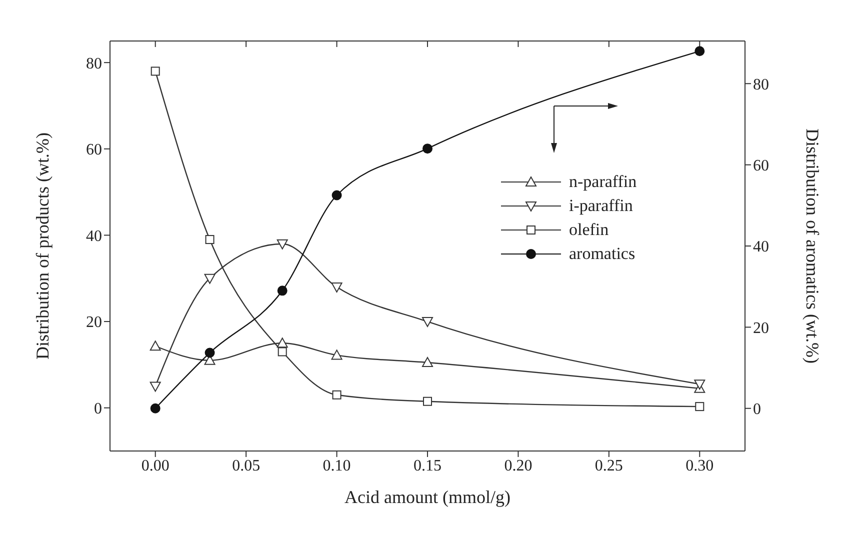 The image size is (842, 536). Describe the element at coordinates (94, 63) in the screenshot. I see `y-tick-label: 80` at that location.